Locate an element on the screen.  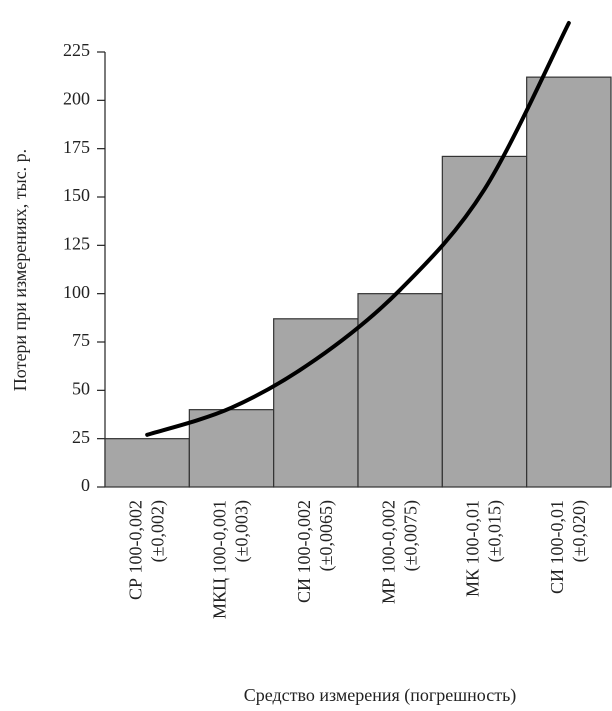
y-tick-label: 200 is located at coordinates (76, 98).